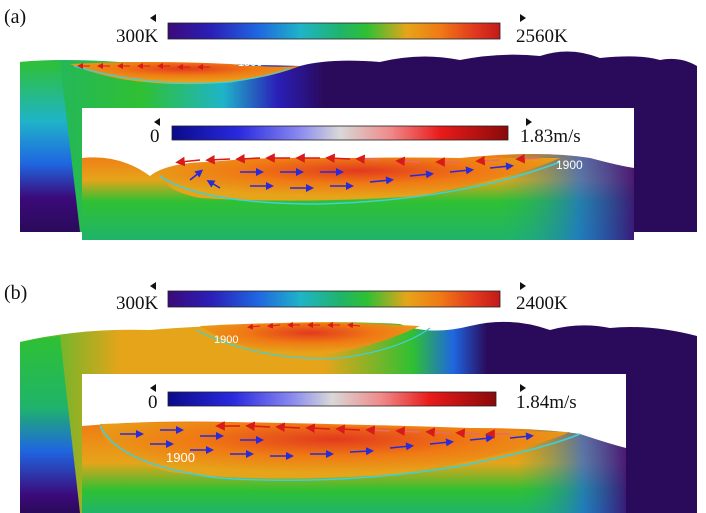 The height and width of the screenshot is (513, 706). I want to click on inset-isotherm-1900-b, so click(340, 453).